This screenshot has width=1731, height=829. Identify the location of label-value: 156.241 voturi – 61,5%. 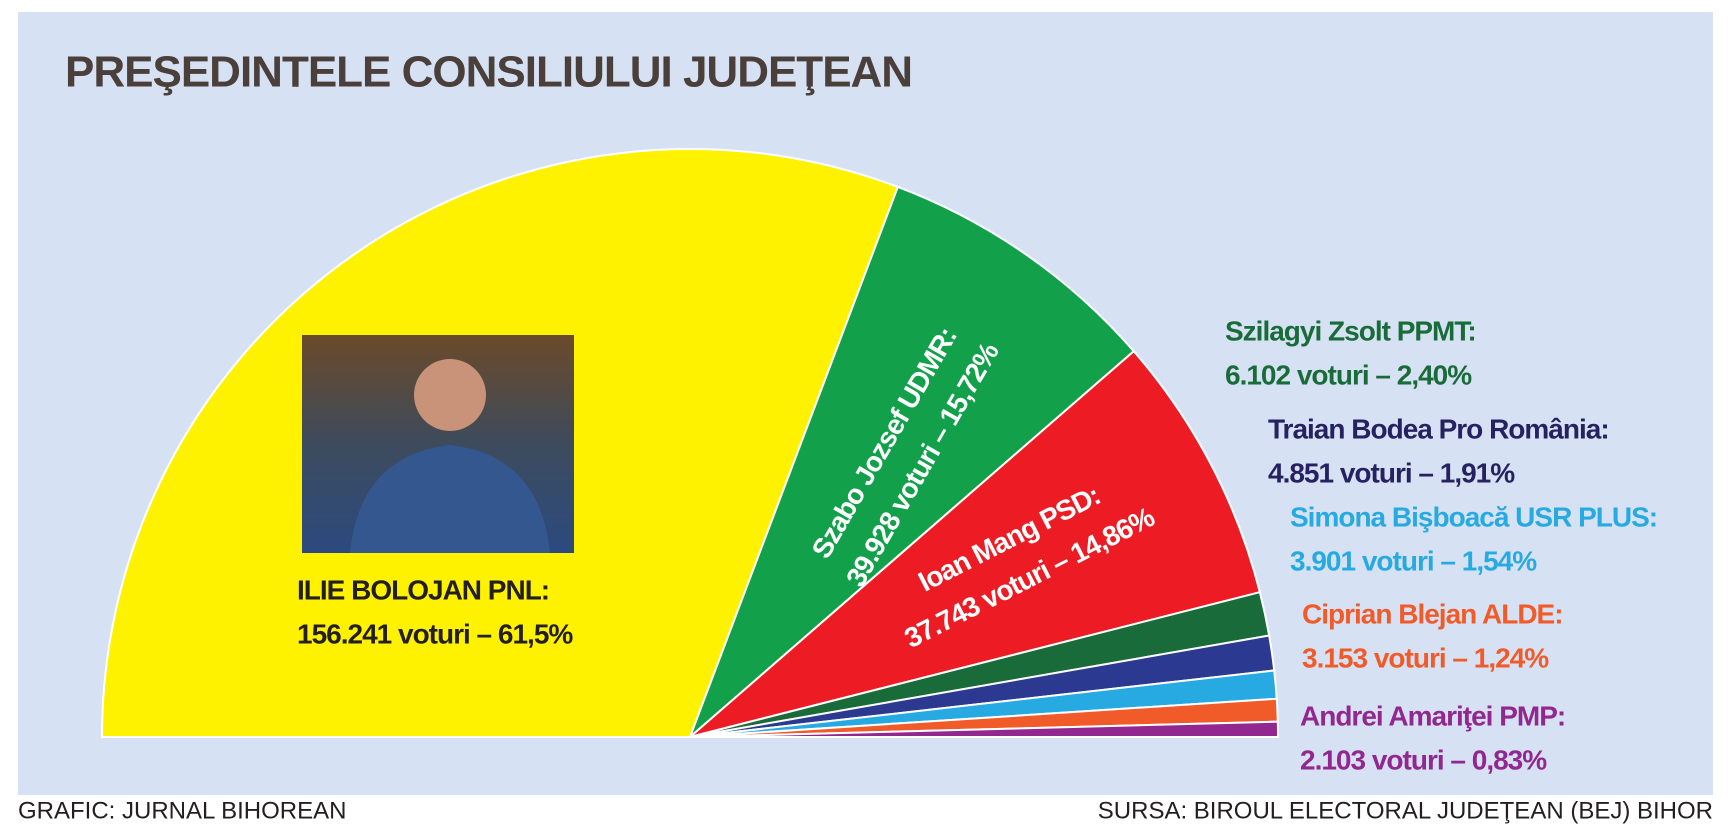
(435, 633).